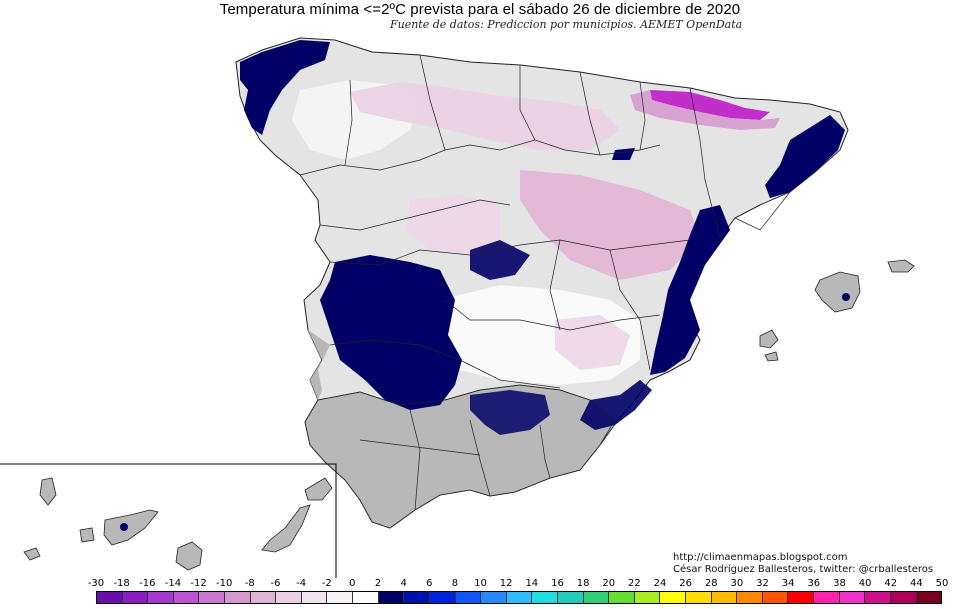 This screenshot has width=960, height=609. What do you see at coordinates (660, 583) in the screenshot?
I see `legend-tick-label: 24` at bounding box center [660, 583].